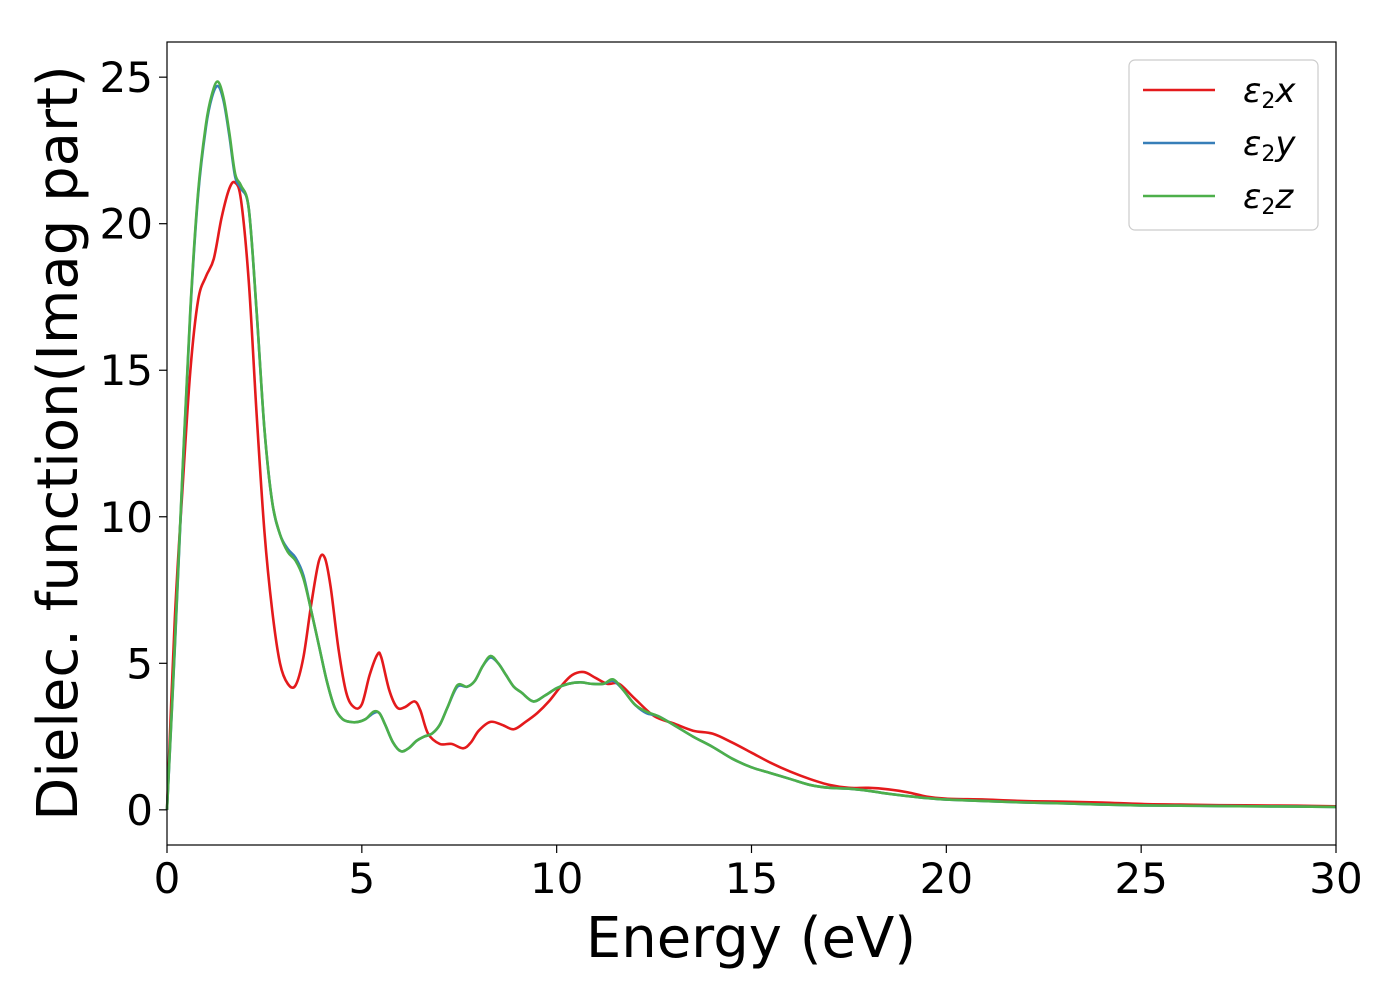 The width and height of the screenshot is (1400, 1004). What do you see at coordinates (139, 810) in the screenshot?
I see `y-tick-label-0: 0` at bounding box center [139, 810].